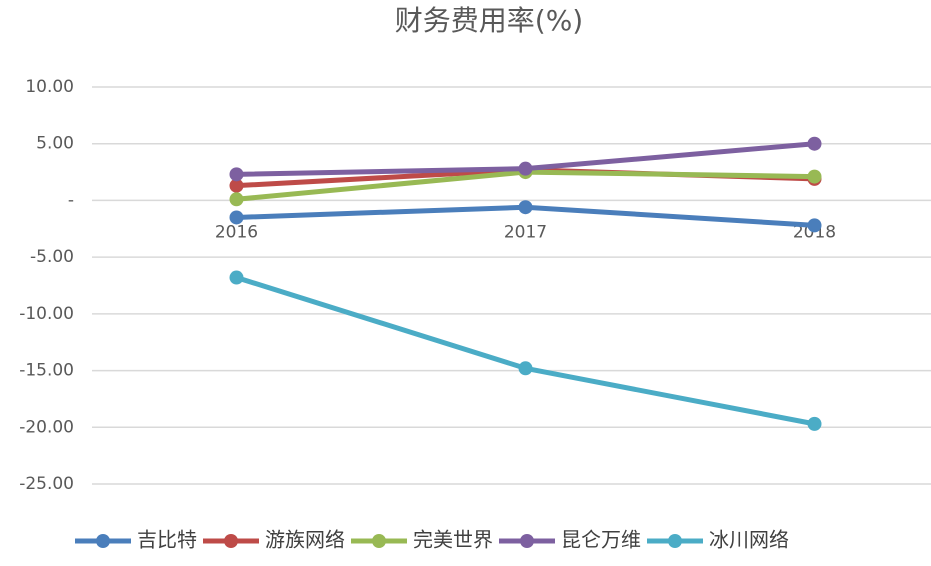  What do you see at coordinates (453, 540) in the screenshot?
I see `legend-label: 完美世界` at bounding box center [453, 540].